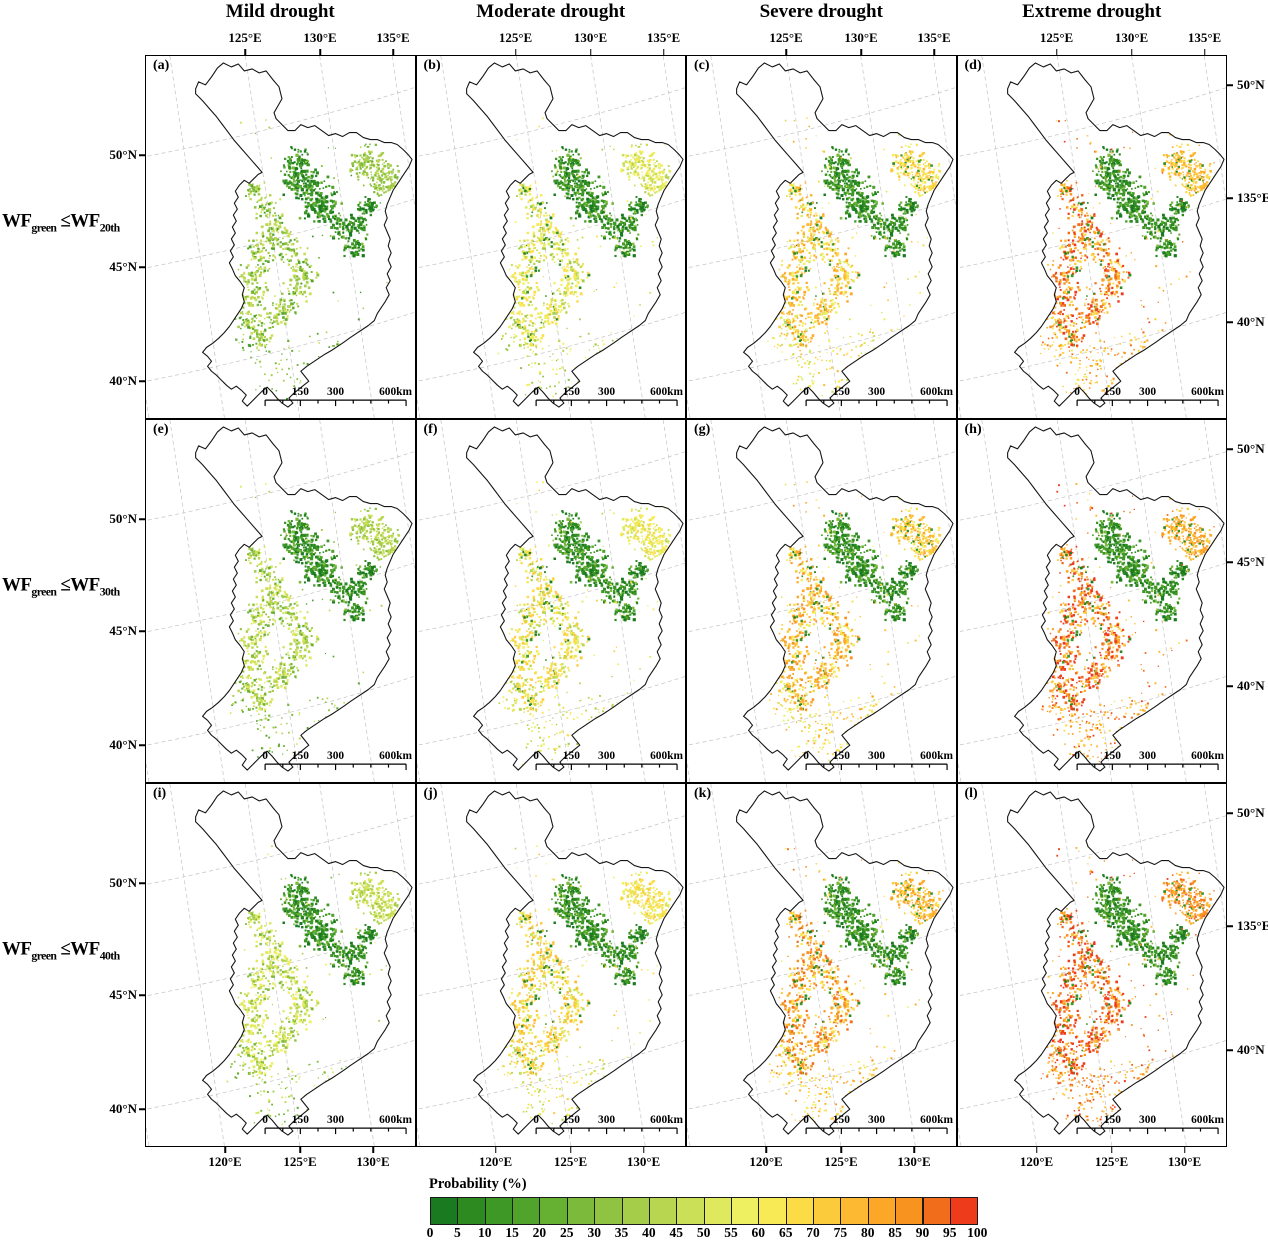 The width and height of the screenshot is (1268, 1241). Describe the element at coordinates (950, 1232) in the screenshot. I see `colorbar-tick-label: 95` at that location.